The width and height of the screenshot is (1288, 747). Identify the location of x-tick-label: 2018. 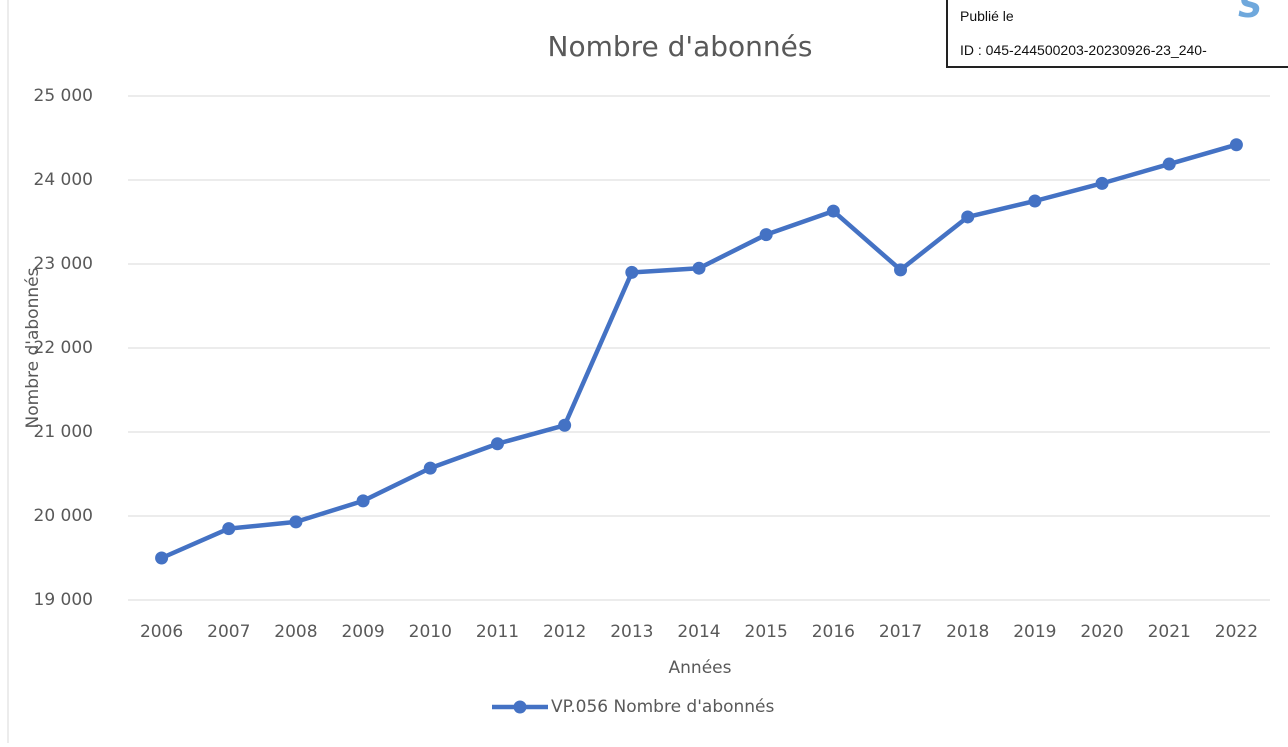
(967, 632).